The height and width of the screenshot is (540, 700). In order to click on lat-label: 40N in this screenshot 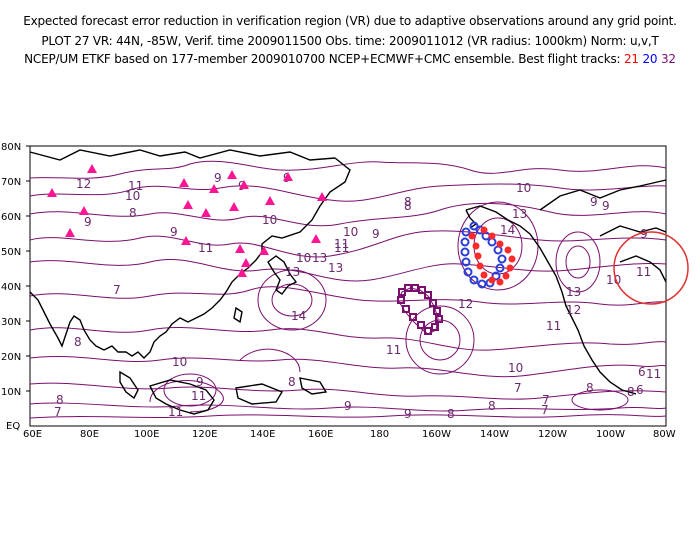, I will do `click(11, 287)`.